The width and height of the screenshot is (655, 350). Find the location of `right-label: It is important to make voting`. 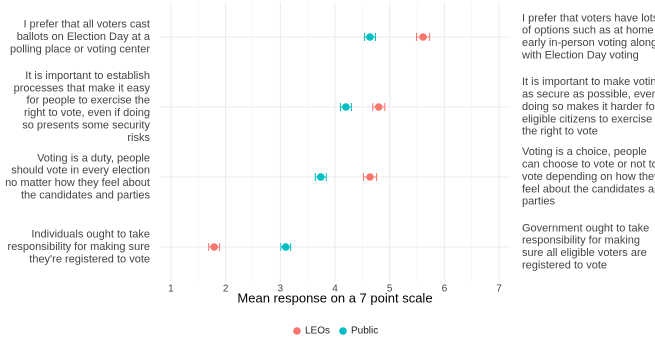

right-label: It is important to make voting is located at coordinates (588, 82).